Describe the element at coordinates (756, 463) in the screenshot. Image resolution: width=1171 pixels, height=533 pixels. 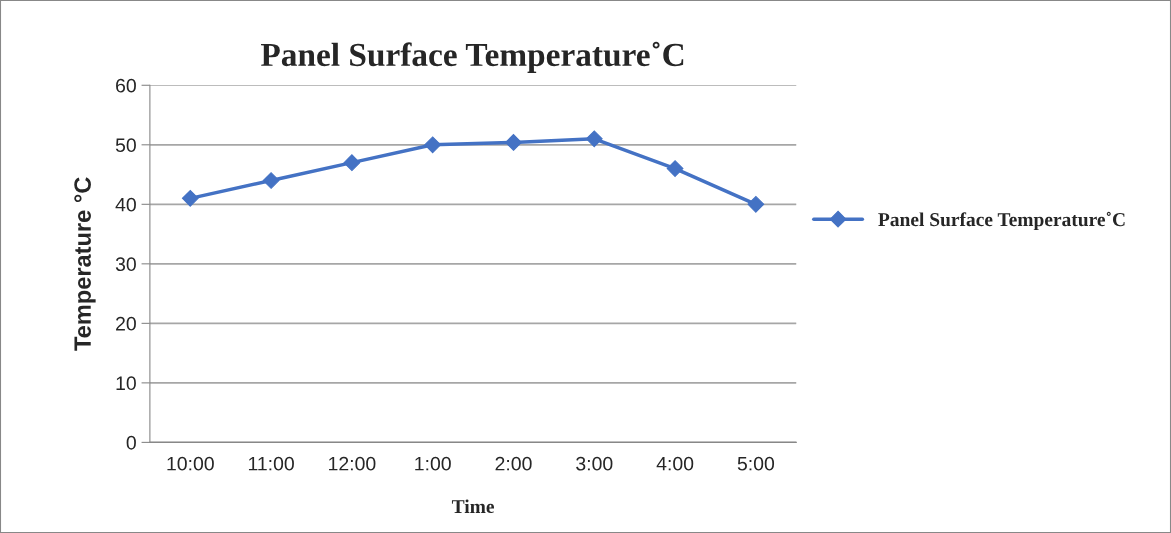
I see `x-tick-label: 5:00` at that location.